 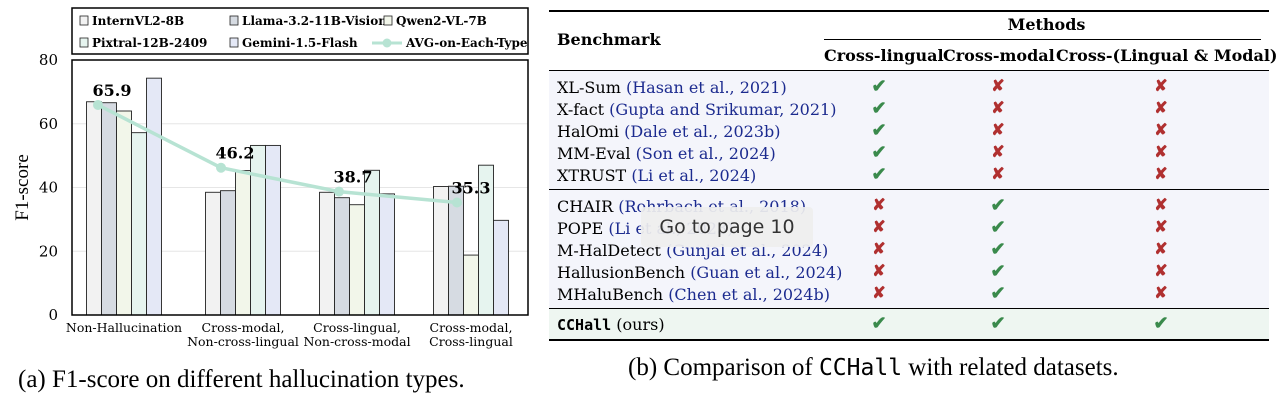 I want to click on avg-data-label: 65.9, so click(x=112, y=90).